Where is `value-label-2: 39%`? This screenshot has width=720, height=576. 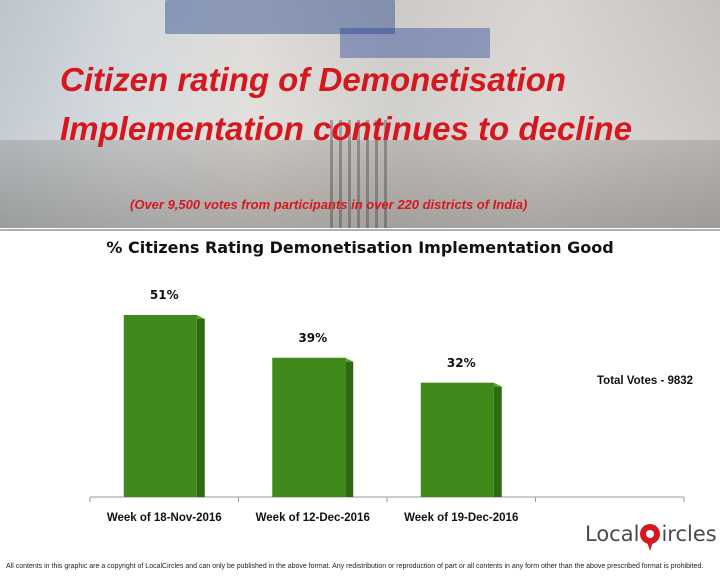
value-label-2: 39% is located at coordinates (312, 338).